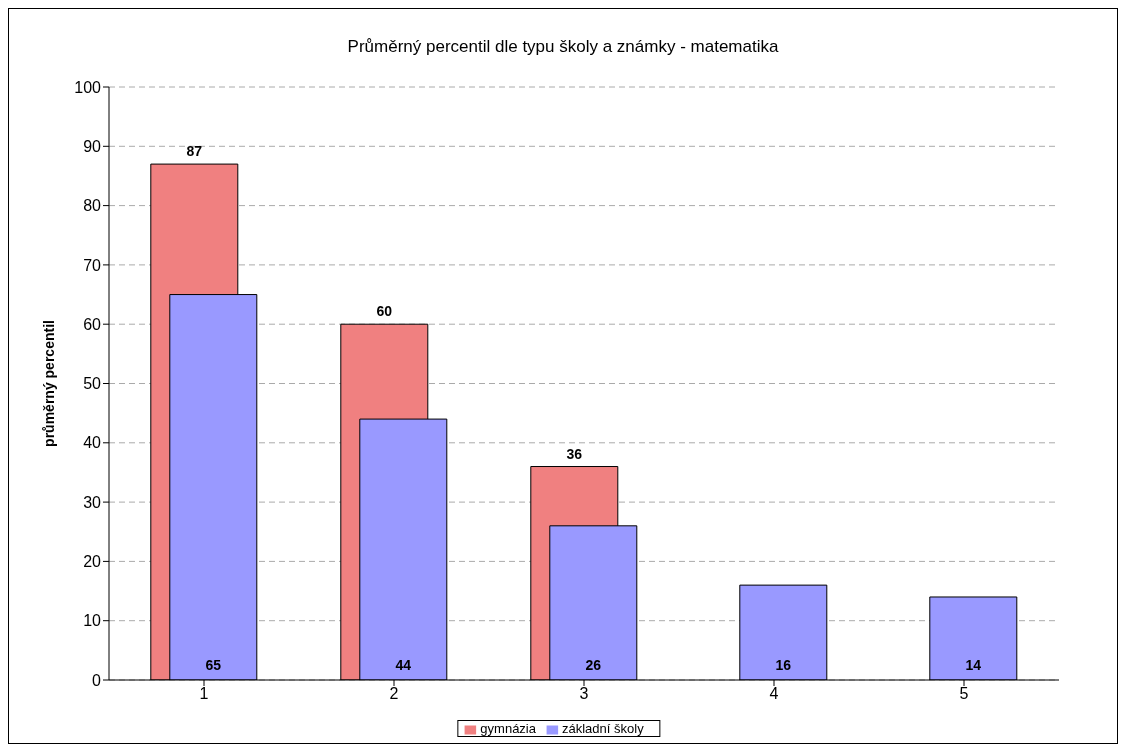  Describe the element at coordinates (92, 206) in the screenshot. I see `y-tick-label: 80` at that location.